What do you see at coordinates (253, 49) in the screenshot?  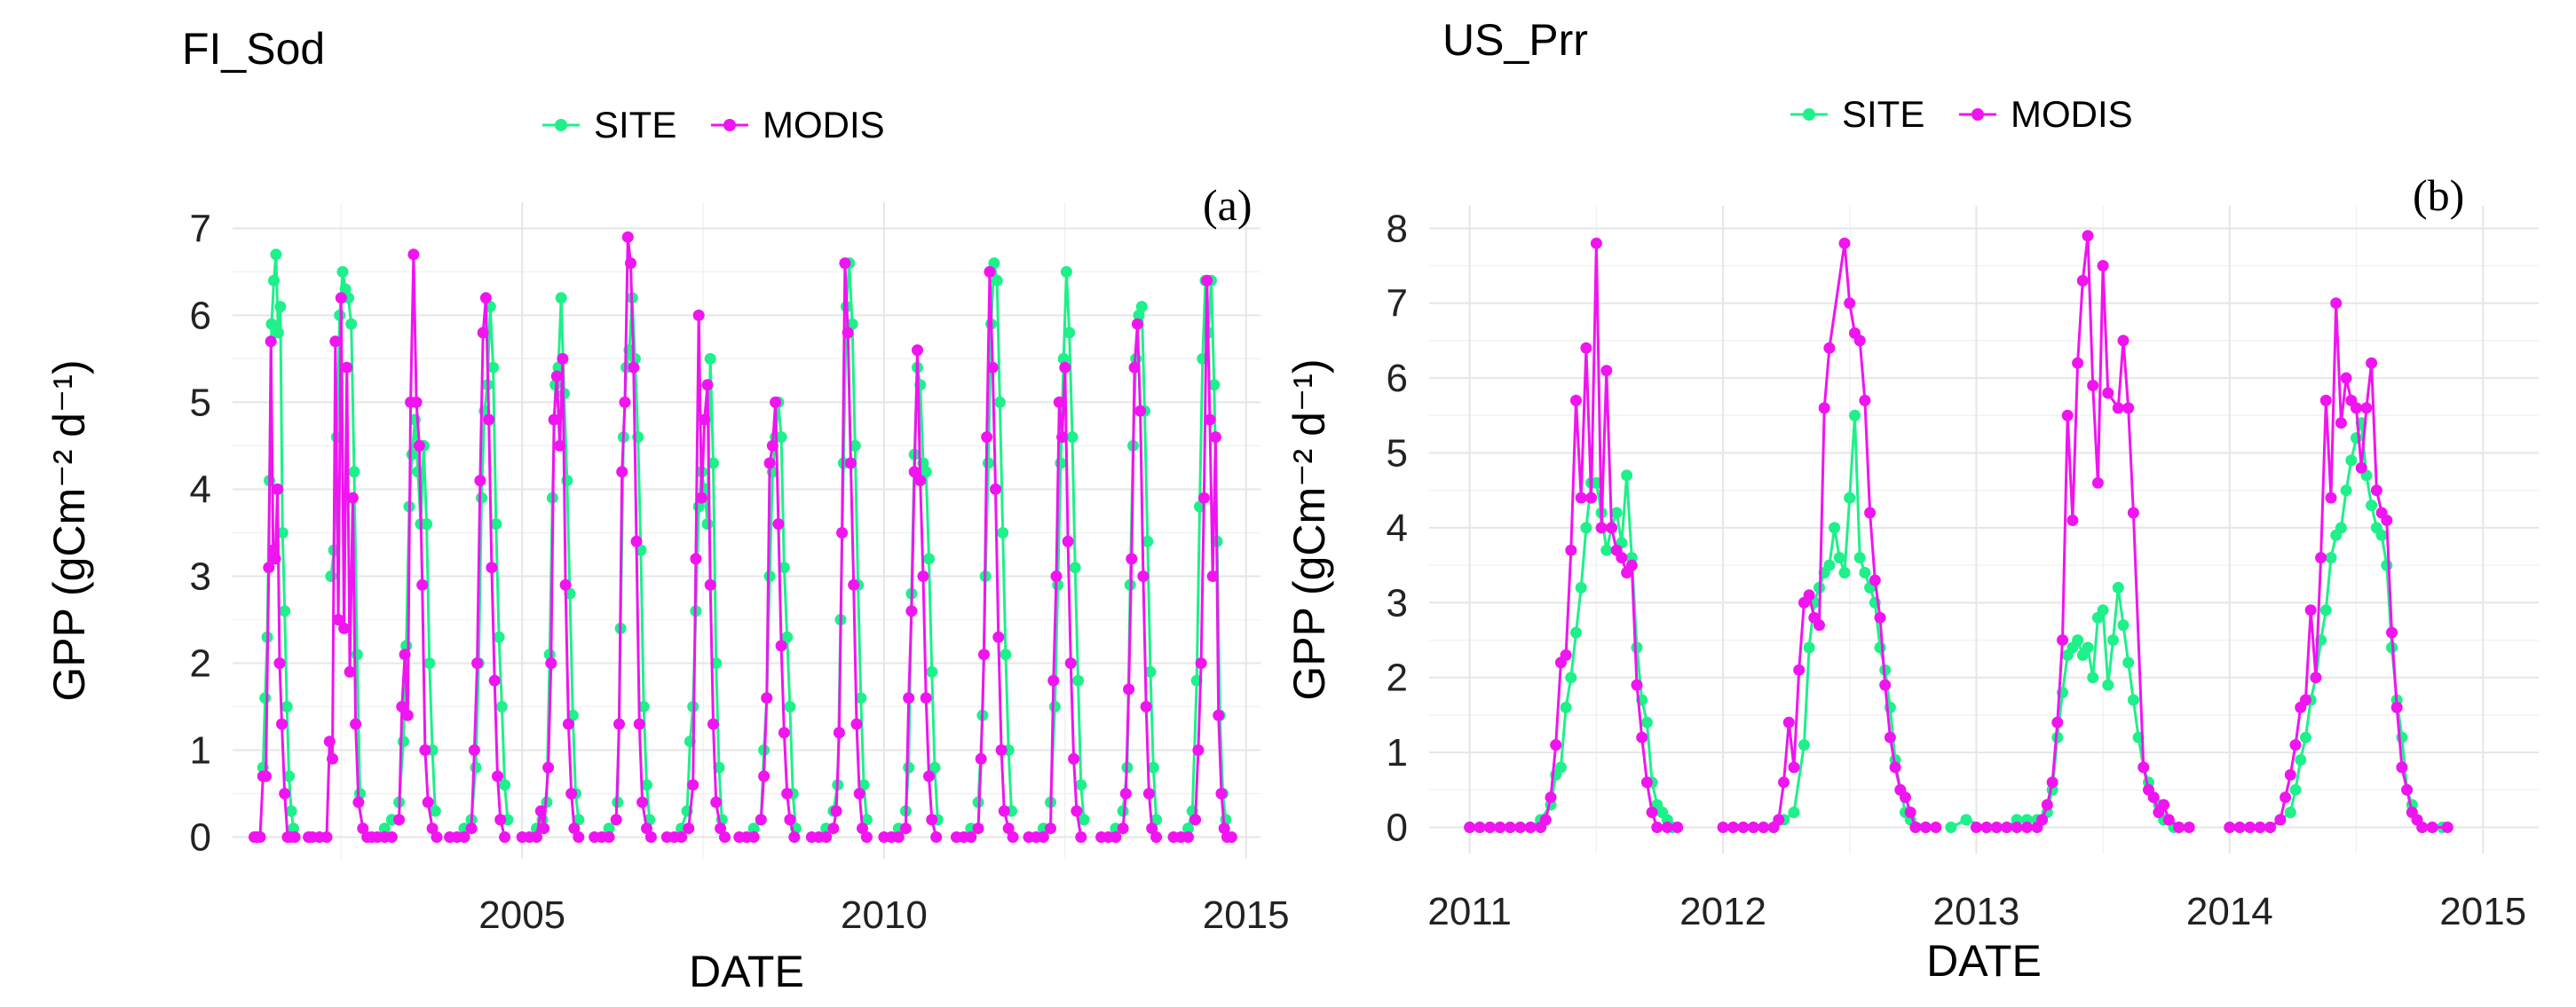 I see `panel-title: FI_Sod` at bounding box center [253, 49].